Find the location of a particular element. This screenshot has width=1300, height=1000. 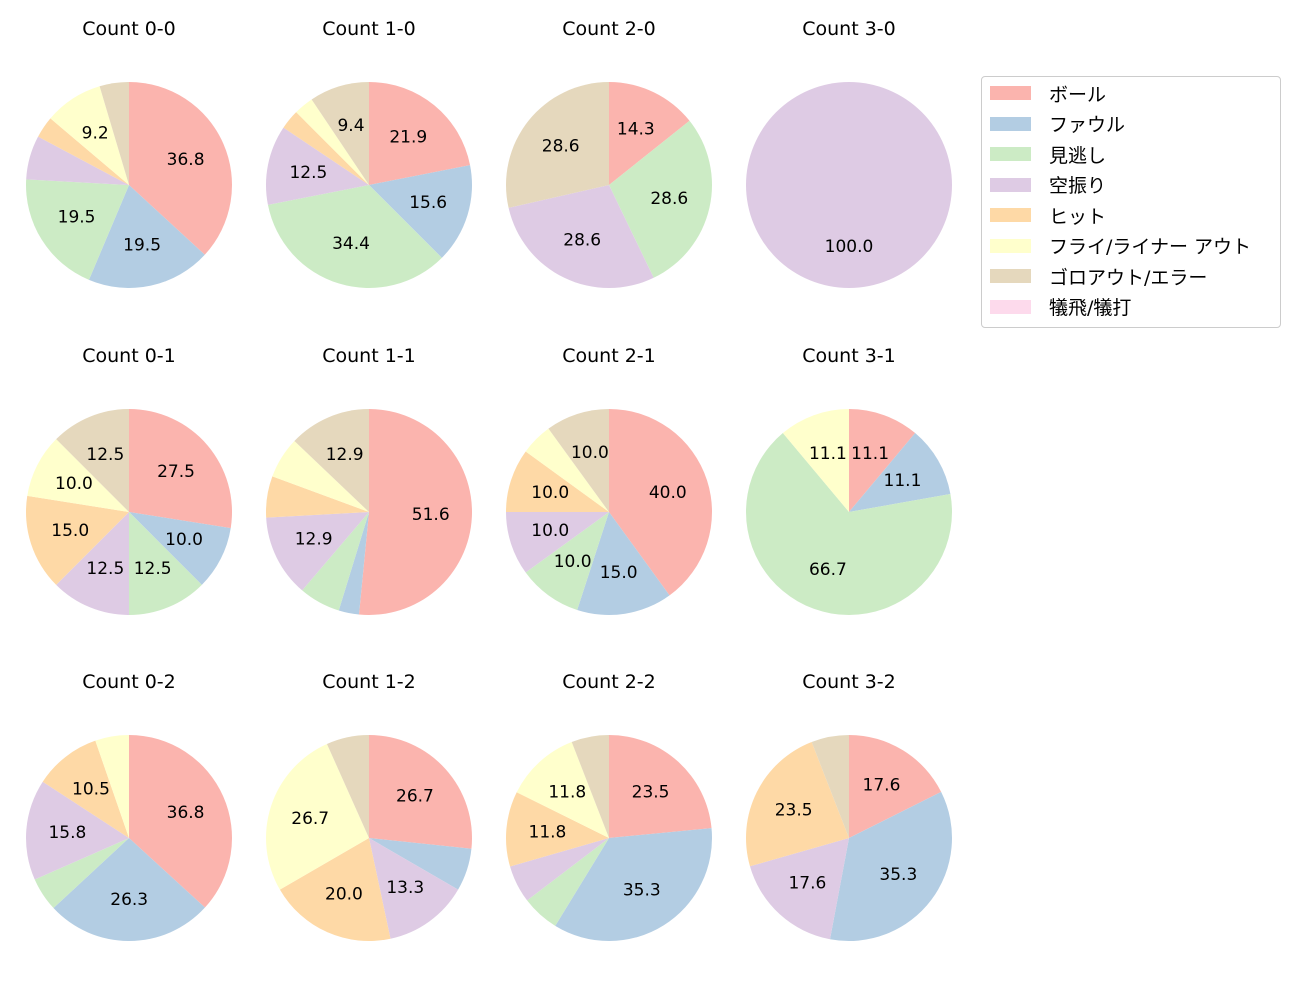

slice-label: 27.5 is located at coordinates (176, 472).